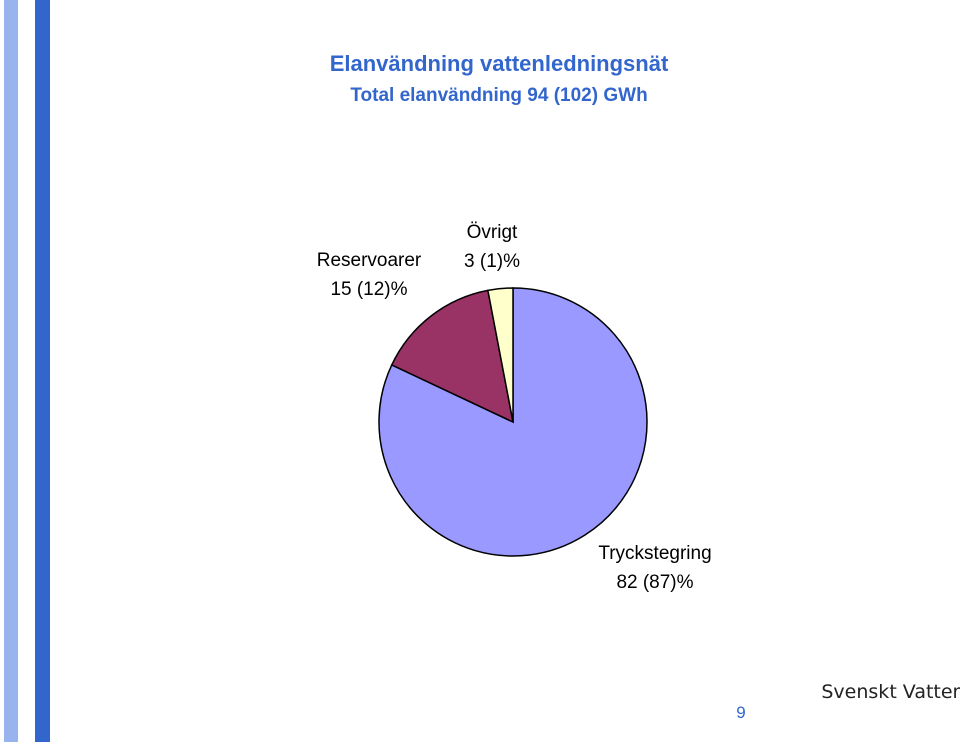  Describe the element at coordinates (499, 63) in the screenshot. I see `chart-title: Elanvändning vattenledningsnät` at that location.